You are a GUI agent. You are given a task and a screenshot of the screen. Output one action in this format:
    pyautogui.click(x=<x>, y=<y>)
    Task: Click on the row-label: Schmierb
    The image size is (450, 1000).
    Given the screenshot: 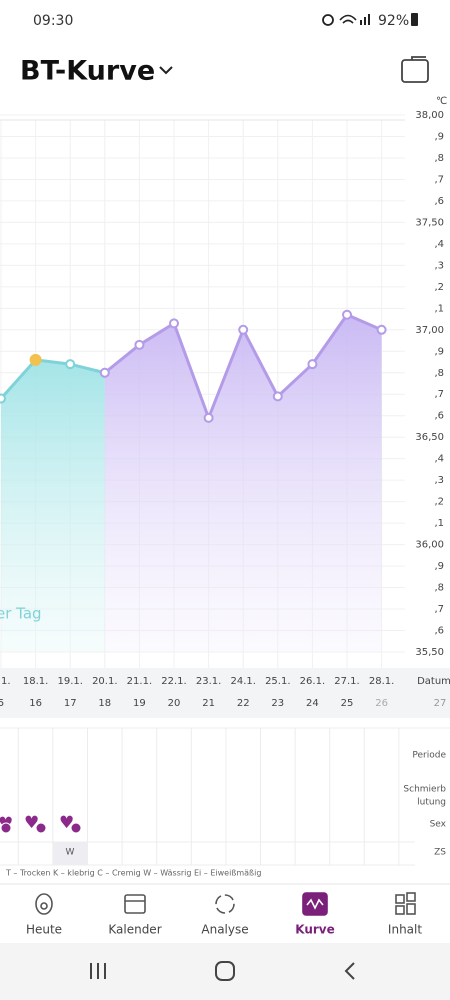 What is the action you would take?
    pyautogui.click(x=424, y=790)
    